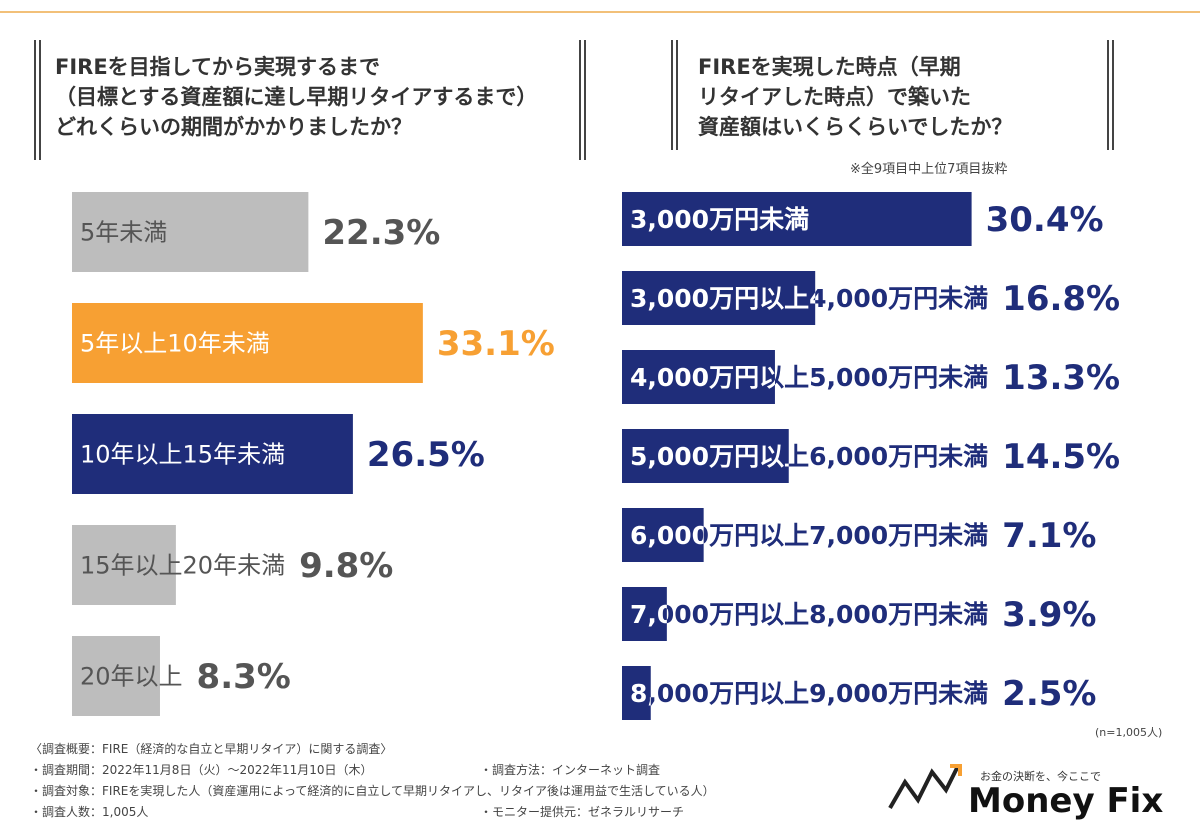 The height and width of the screenshot is (837, 1200). I want to click on value-label: 8.3%, so click(244, 677).